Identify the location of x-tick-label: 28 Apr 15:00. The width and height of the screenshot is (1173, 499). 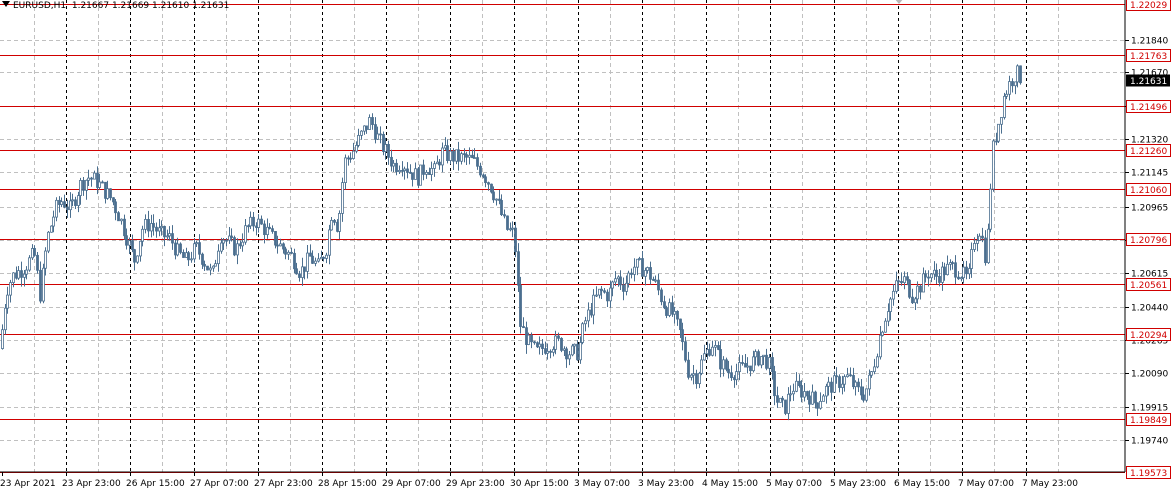
(347, 484).